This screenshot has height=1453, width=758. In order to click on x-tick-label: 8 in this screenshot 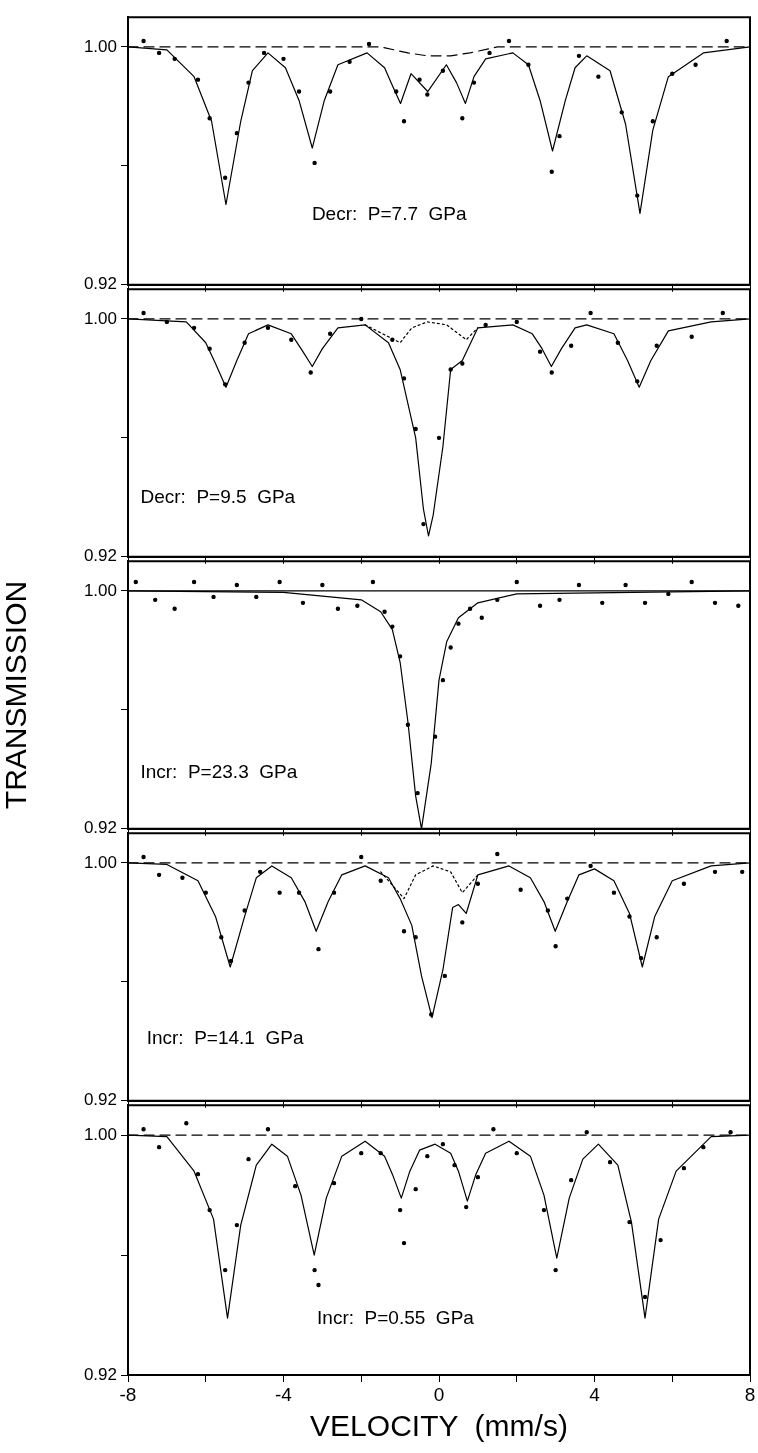, I will do `click(750, 1394)`.